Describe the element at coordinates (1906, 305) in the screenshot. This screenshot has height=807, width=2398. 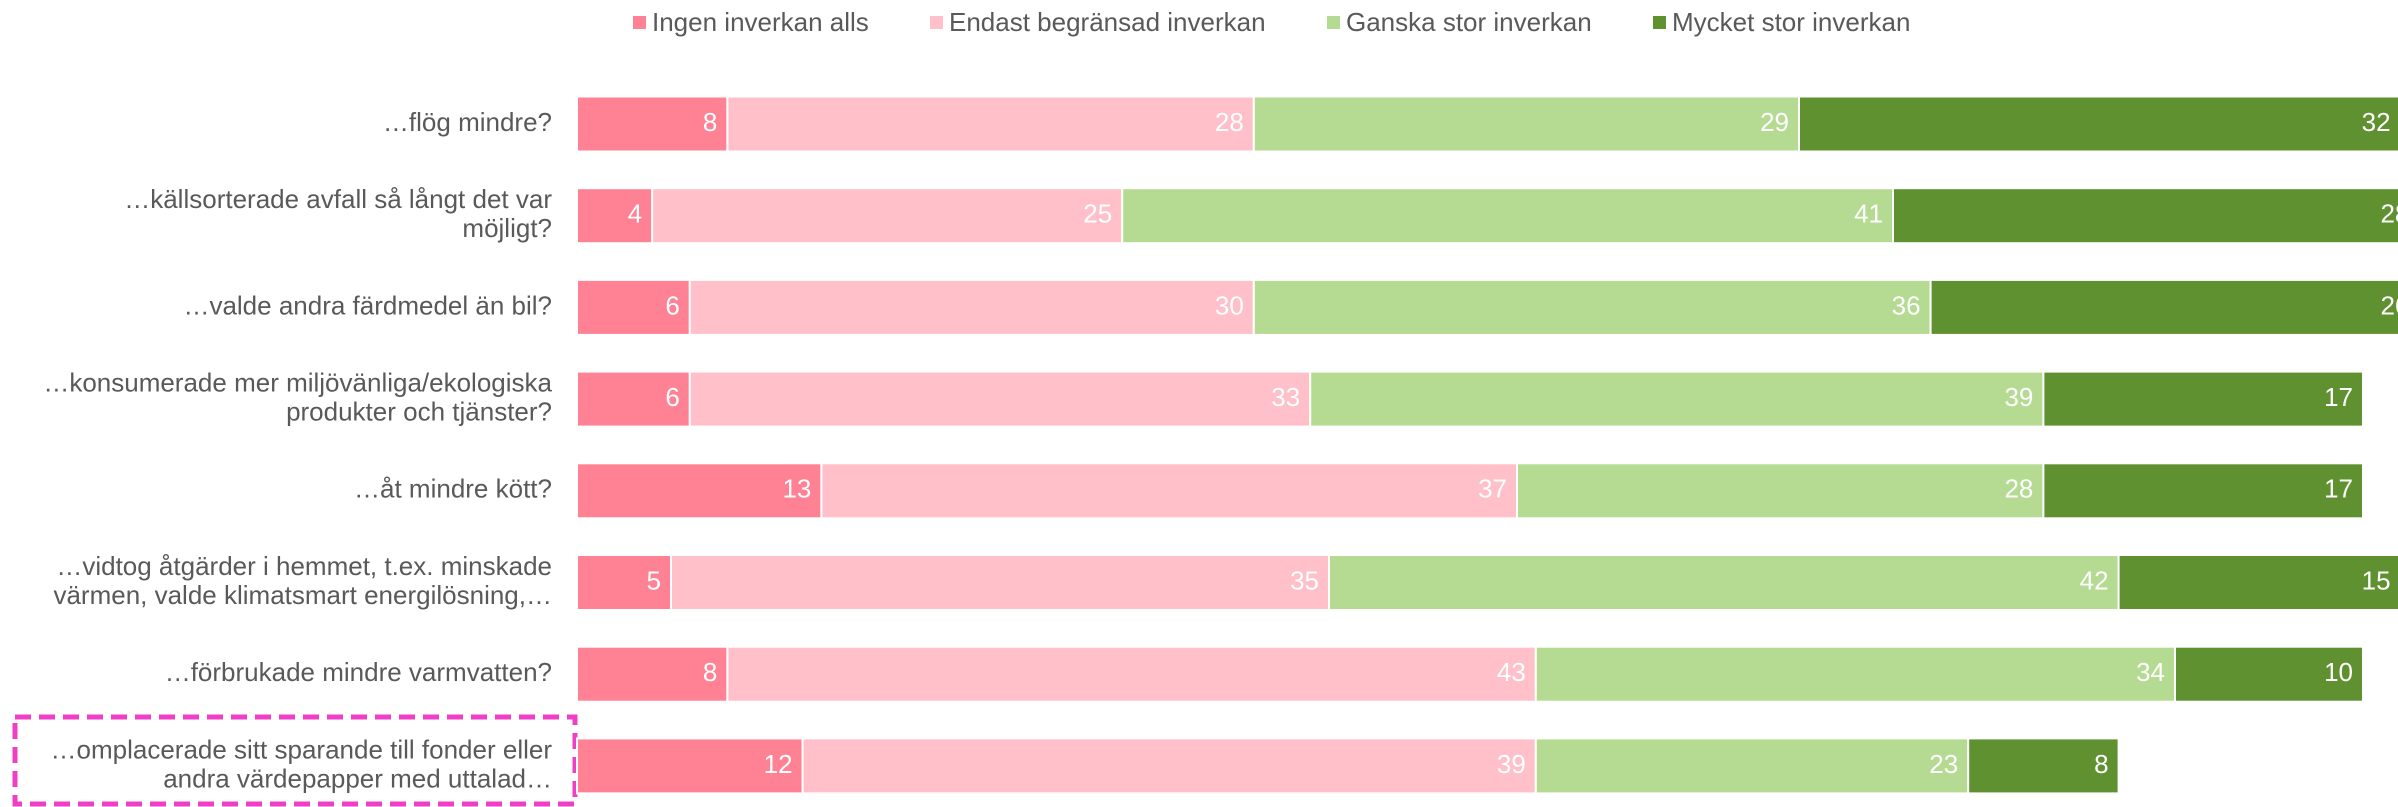
I see `data-label: 36` at that location.